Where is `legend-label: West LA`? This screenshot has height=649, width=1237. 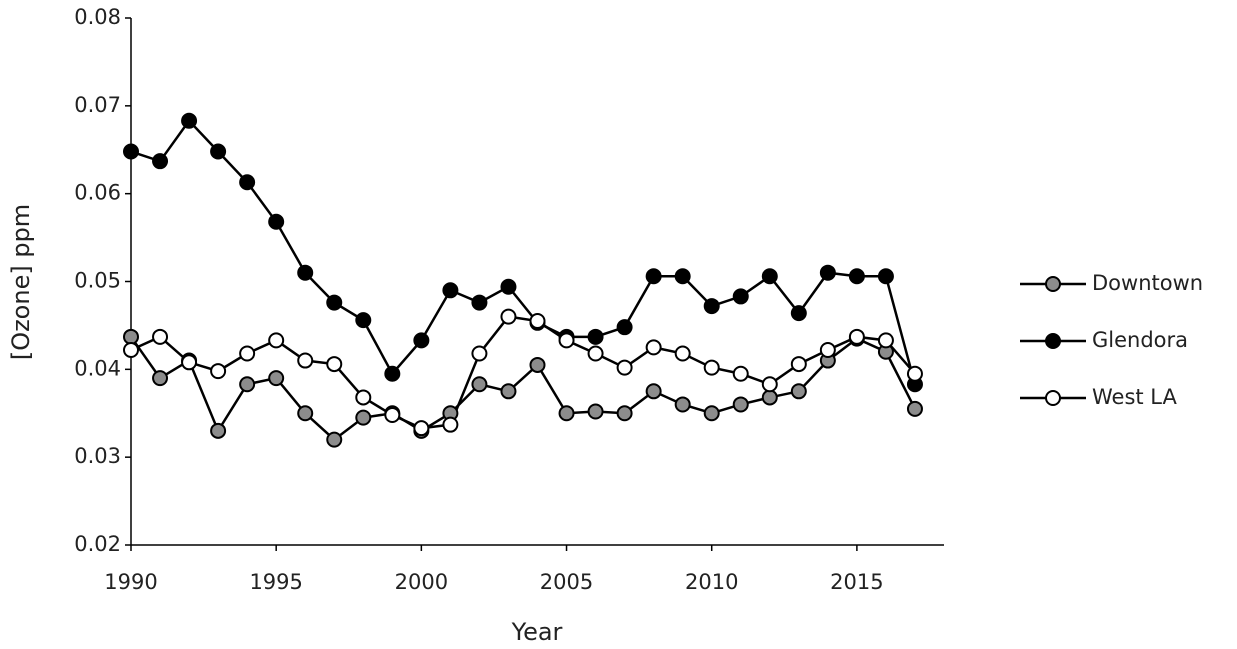
legend-label: West LA is located at coordinates (1134, 397).